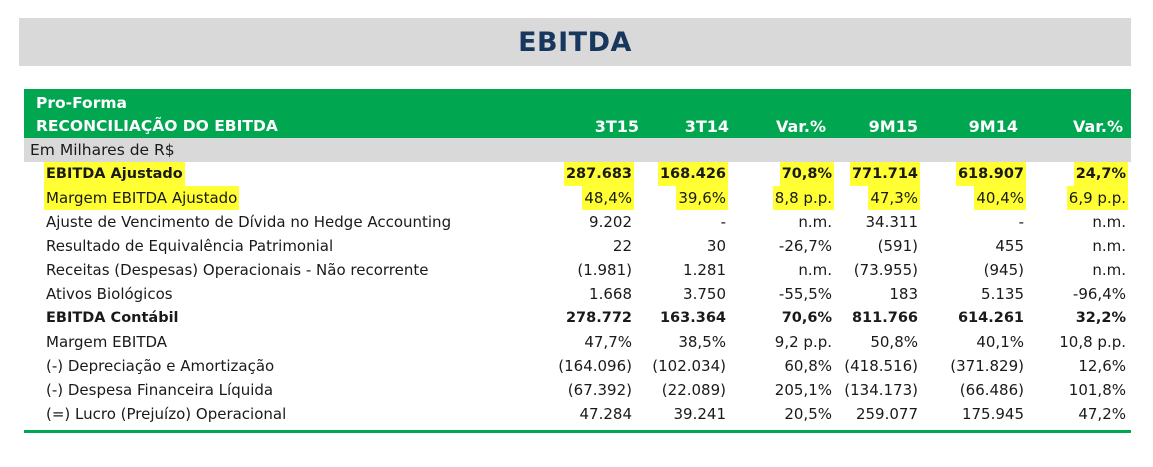 Image resolution: width=1153 pixels, height=467 pixels. Describe the element at coordinates (1100, 318) in the screenshot. I see `cell-var-ytd: 32,2%` at that location.